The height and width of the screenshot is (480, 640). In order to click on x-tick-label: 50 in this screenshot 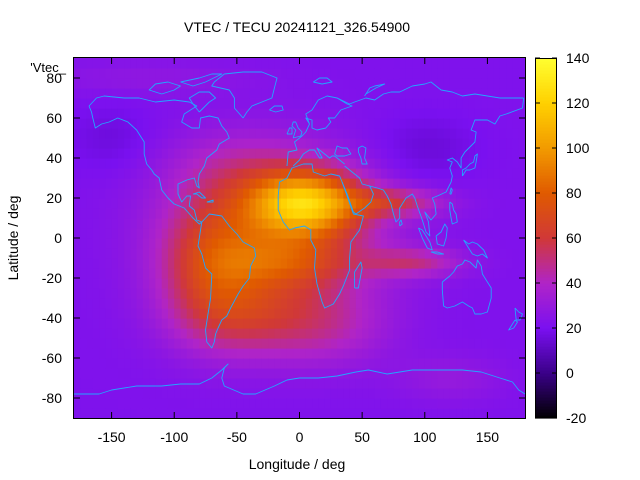, I will do `click(362, 437)`.